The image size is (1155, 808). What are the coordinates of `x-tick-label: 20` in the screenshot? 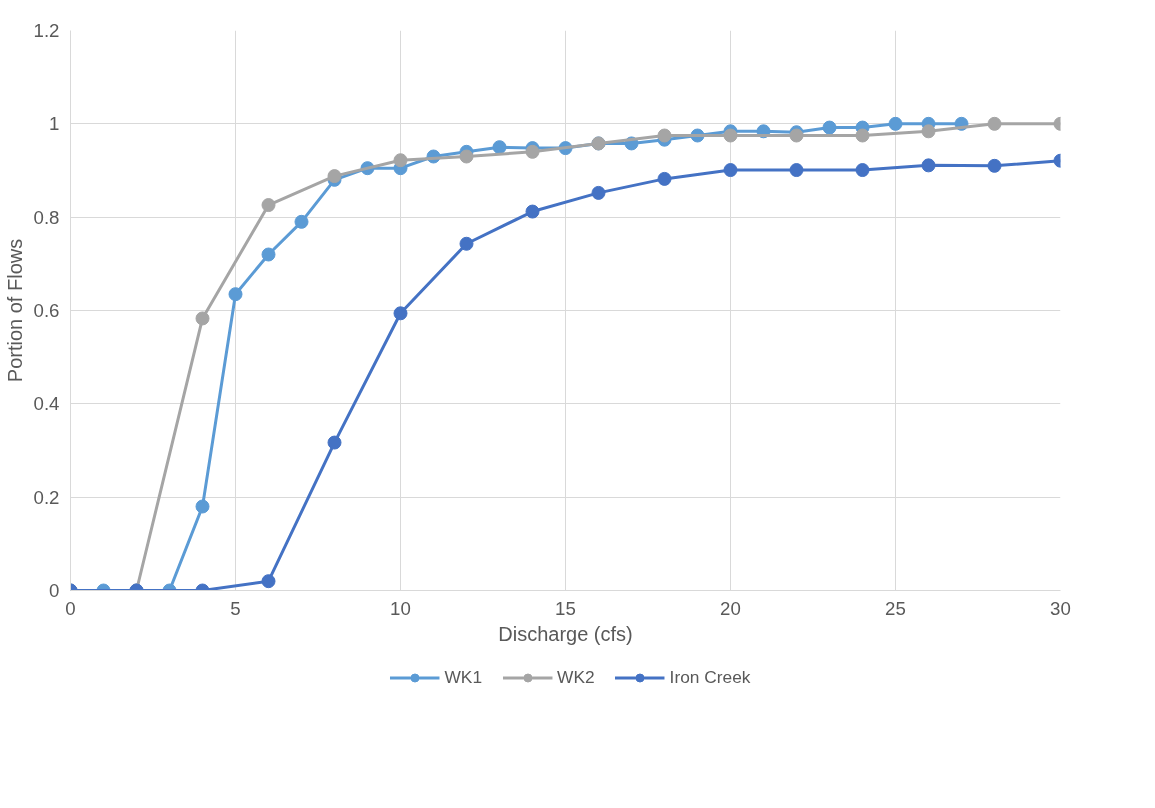 It's located at (730, 608).